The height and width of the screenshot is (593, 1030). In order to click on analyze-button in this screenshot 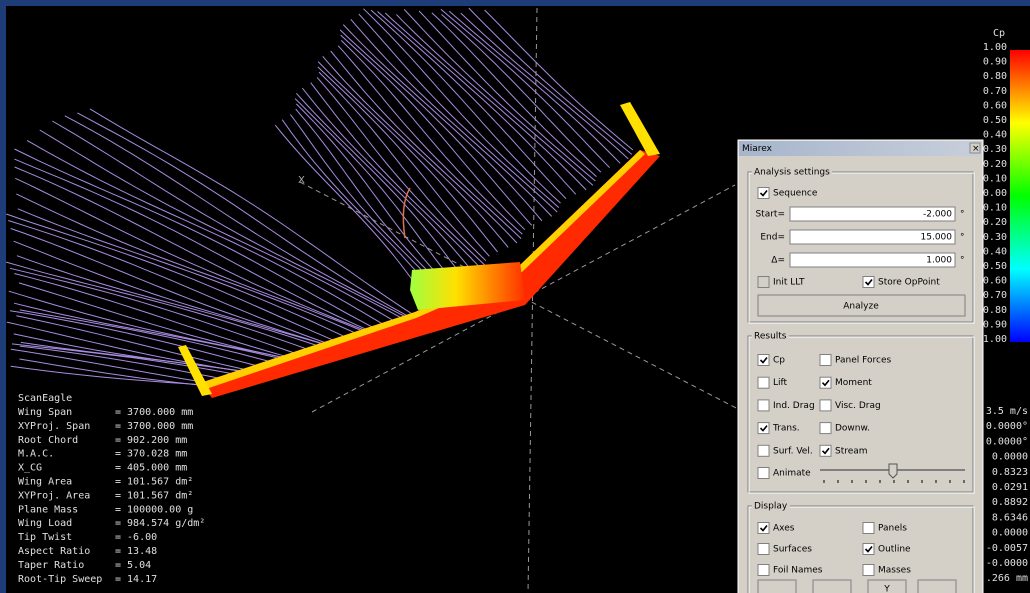, I will do `click(861, 305)`.